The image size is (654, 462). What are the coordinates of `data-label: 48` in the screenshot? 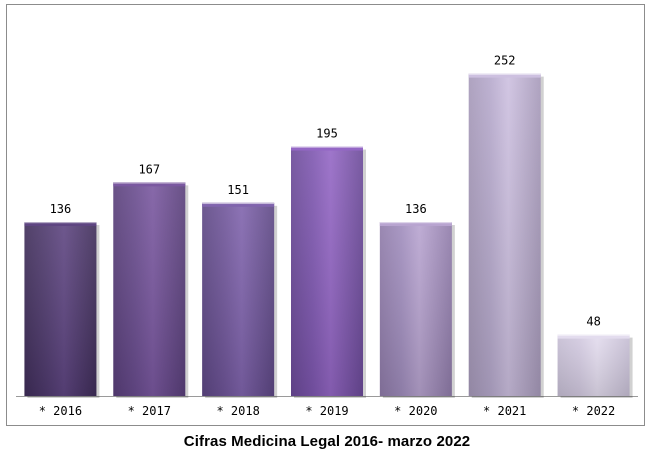 It's located at (593, 322).